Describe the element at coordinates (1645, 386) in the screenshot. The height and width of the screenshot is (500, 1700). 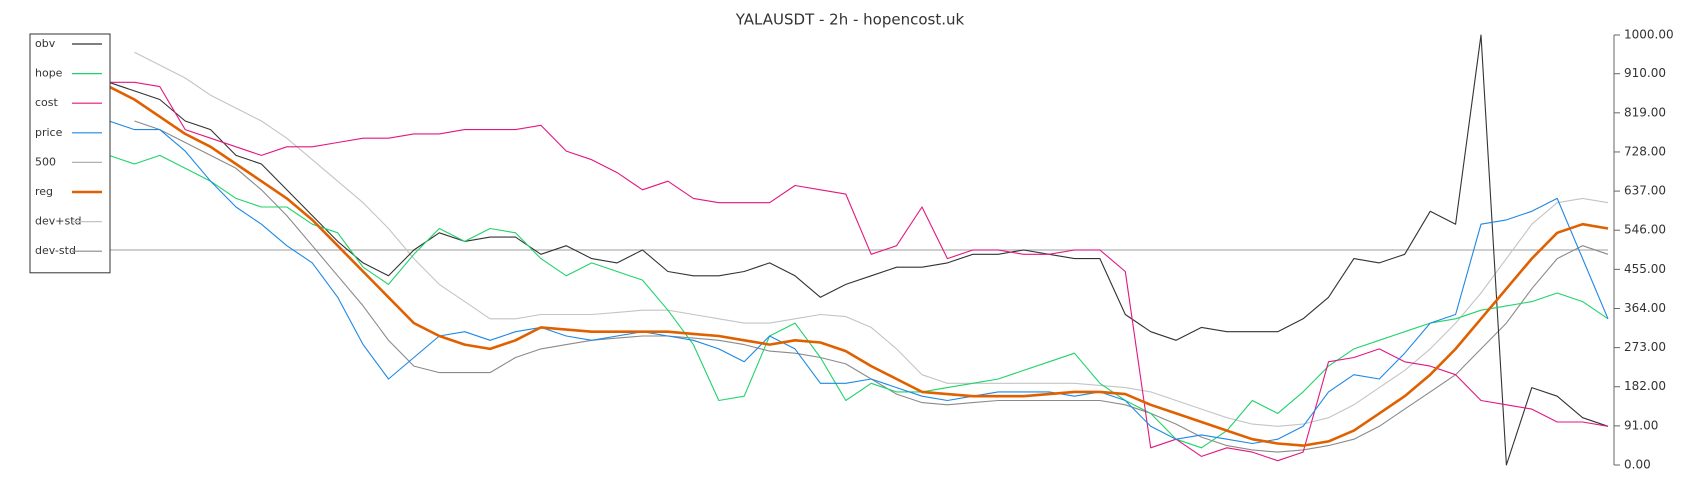
I see `y-tick-label: 182.00` at that location.